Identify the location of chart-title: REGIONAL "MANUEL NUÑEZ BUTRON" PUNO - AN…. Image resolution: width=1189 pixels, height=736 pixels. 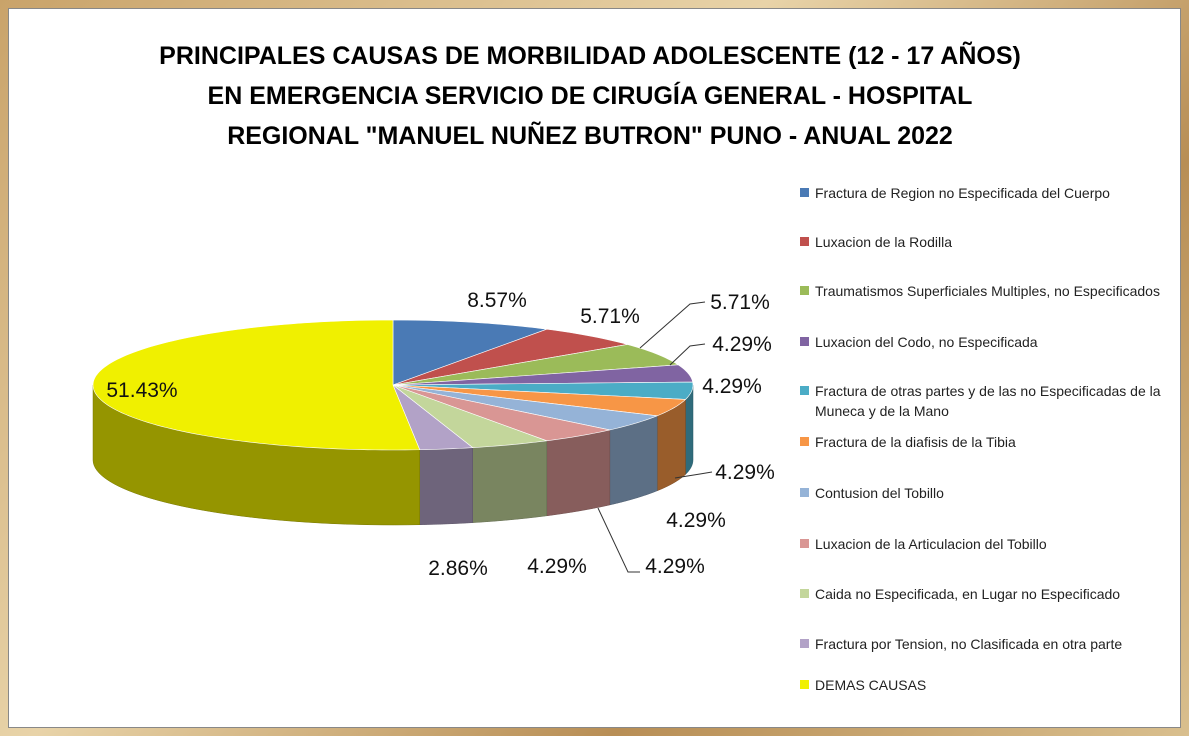
(590, 135).